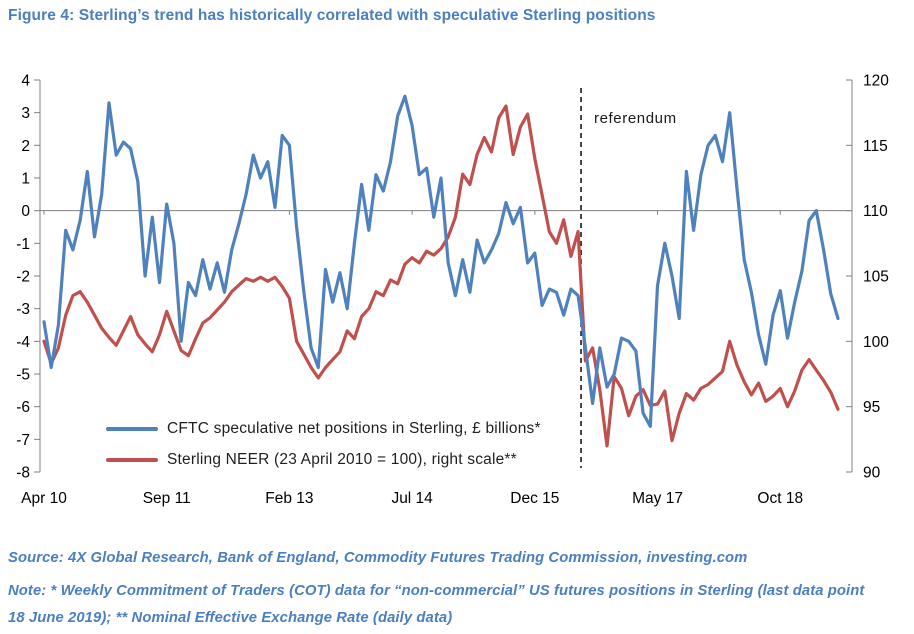 This screenshot has width=914, height=634. What do you see at coordinates (167, 498) in the screenshot?
I see `x-axis-label: Sep 11` at bounding box center [167, 498].